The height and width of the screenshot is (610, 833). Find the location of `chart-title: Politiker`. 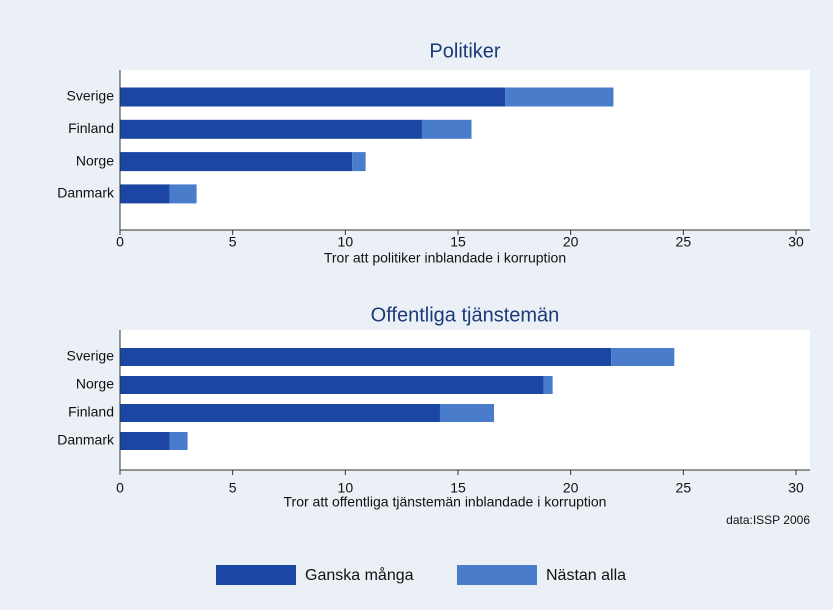

chart-title: Politiker is located at coordinates (464, 51).